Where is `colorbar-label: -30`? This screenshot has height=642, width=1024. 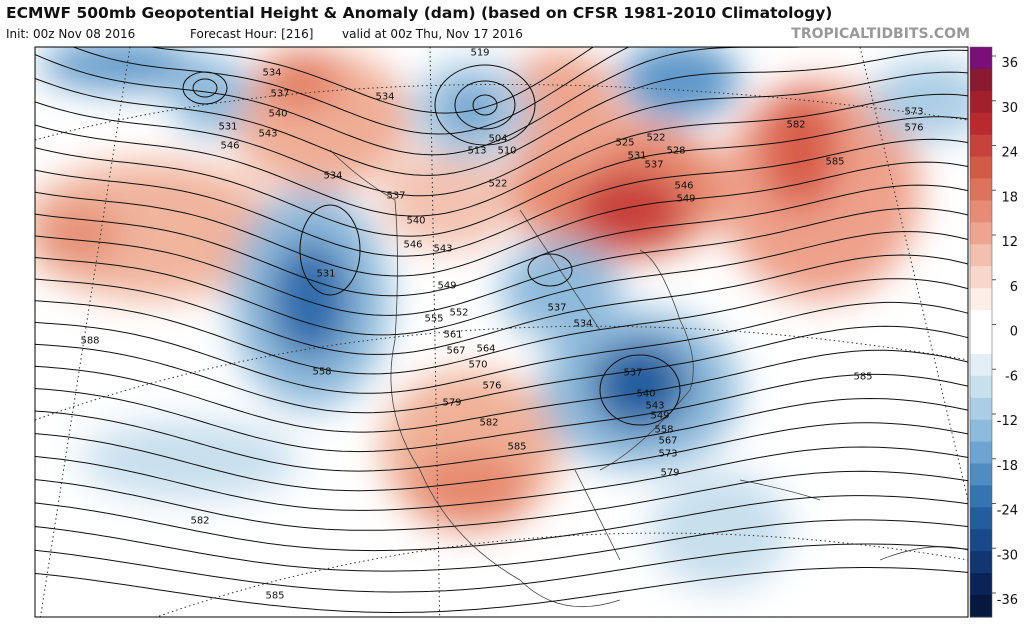 colorbar-label: -30 is located at coordinates (1007, 555).